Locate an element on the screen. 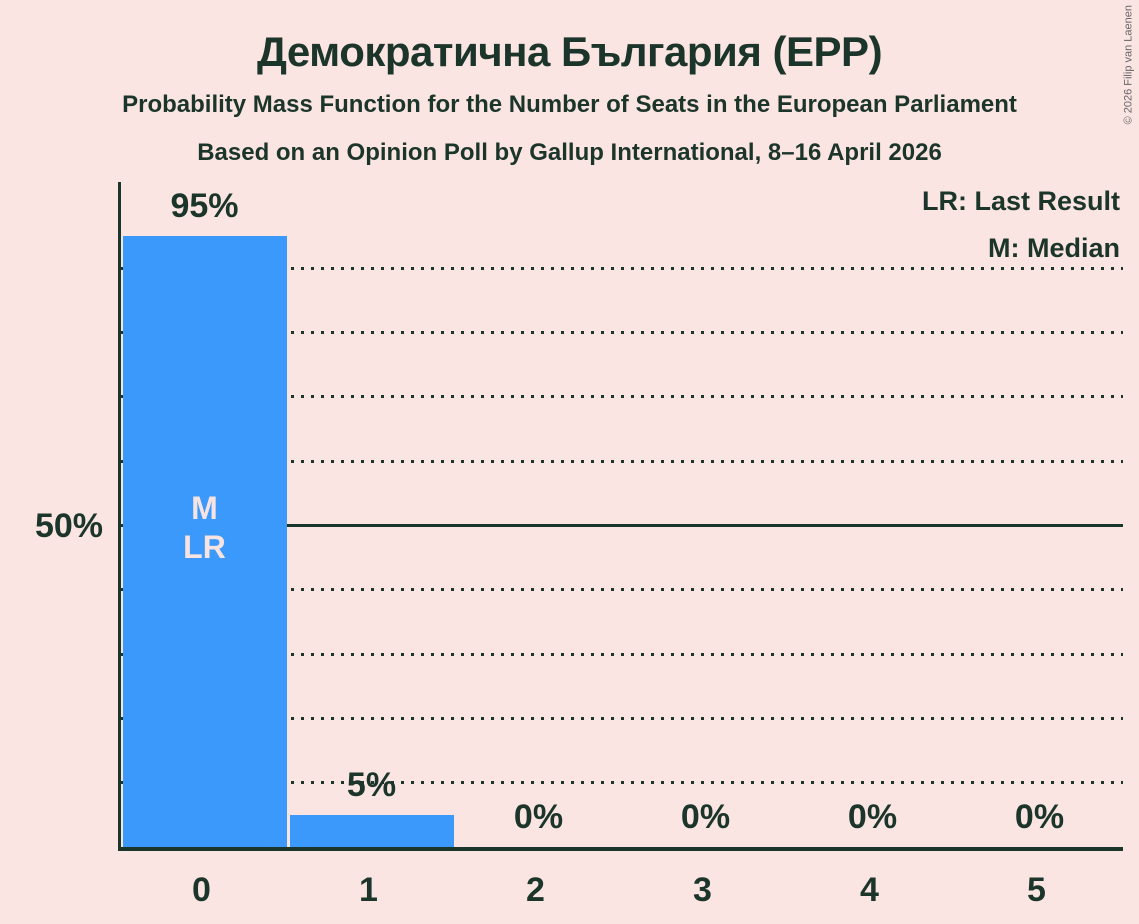 The image size is (1139, 924). x-axis-tick-label: 4 is located at coordinates (869, 890).